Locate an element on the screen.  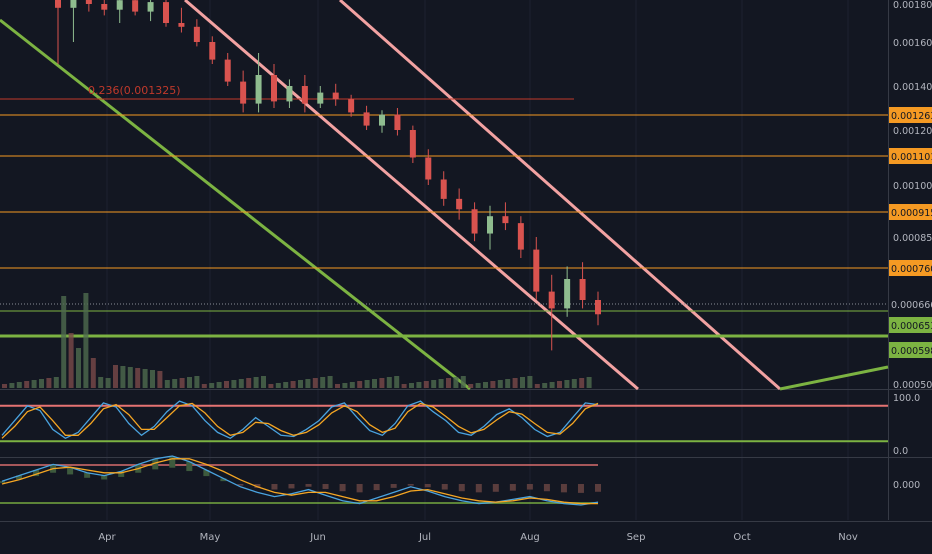
stoch-series-line is located at coordinates (300, 420).